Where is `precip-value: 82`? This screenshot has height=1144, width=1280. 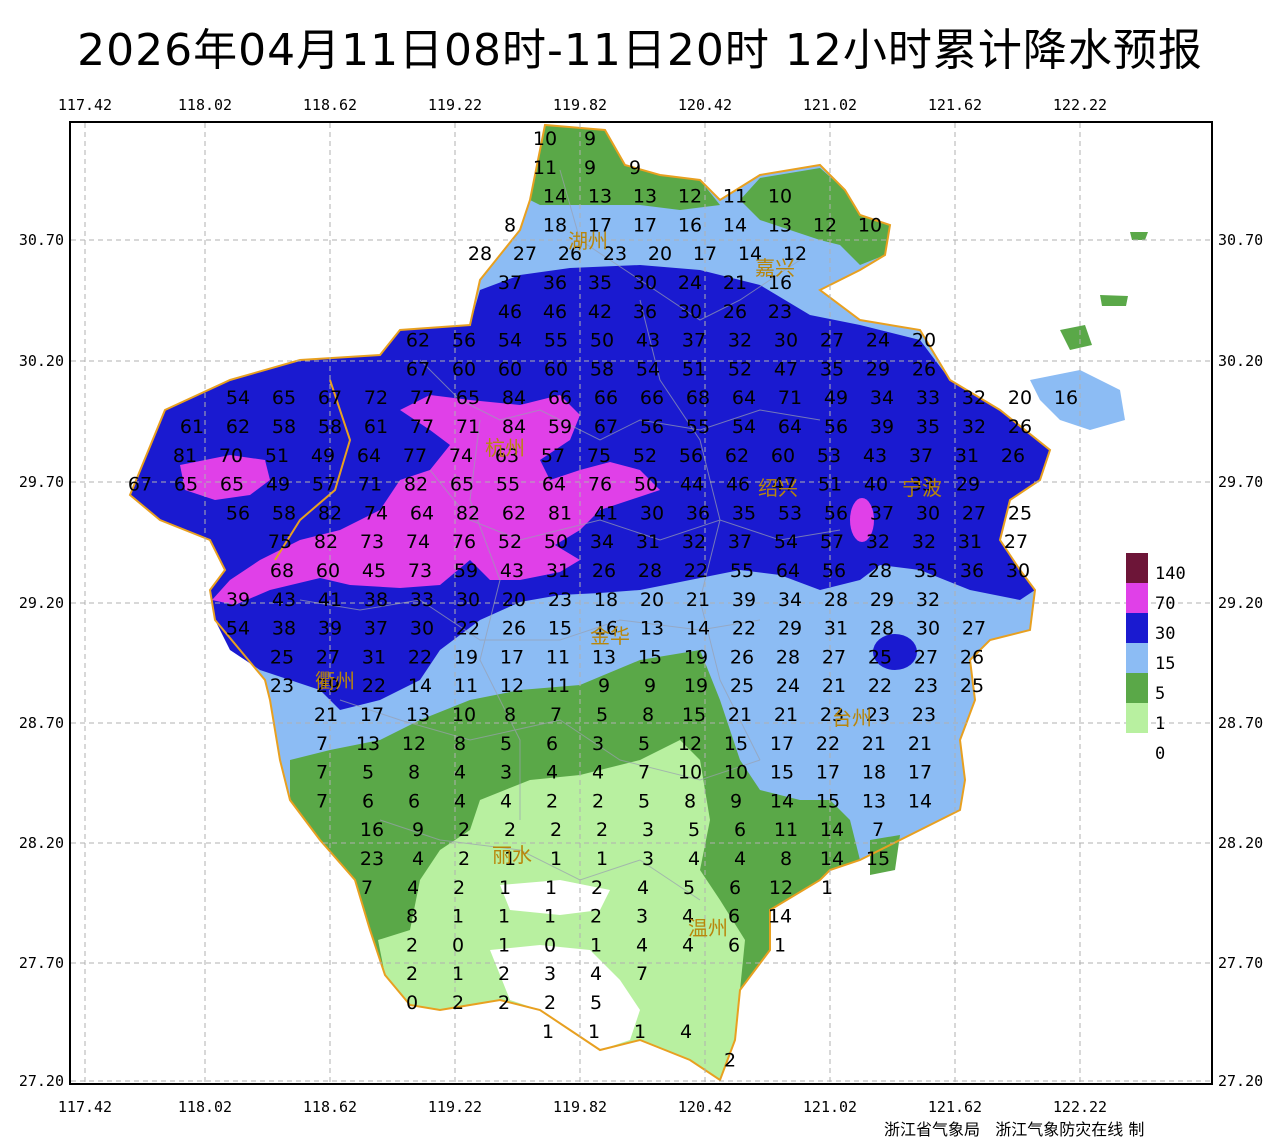
precip-value: 82 is located at coordinates (416, 485).